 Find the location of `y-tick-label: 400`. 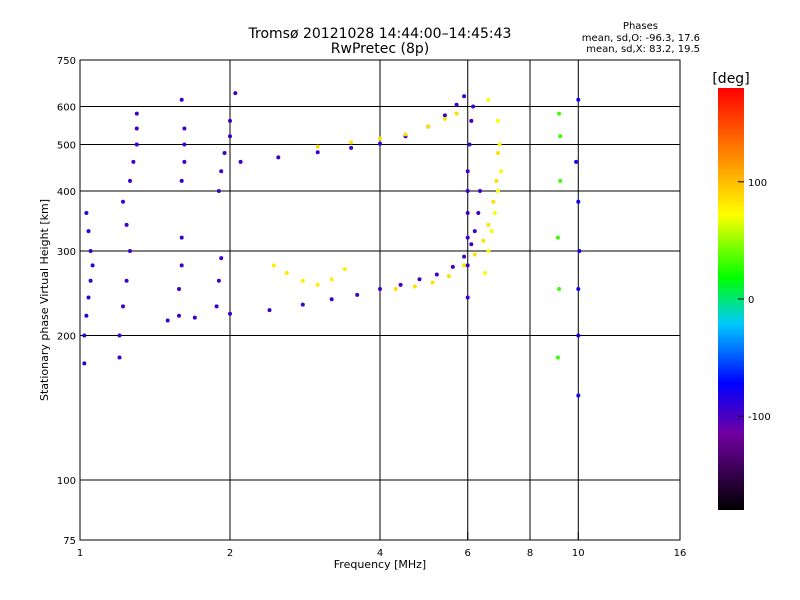

y-tick-label: 400 is located at coordinates (66, 192).